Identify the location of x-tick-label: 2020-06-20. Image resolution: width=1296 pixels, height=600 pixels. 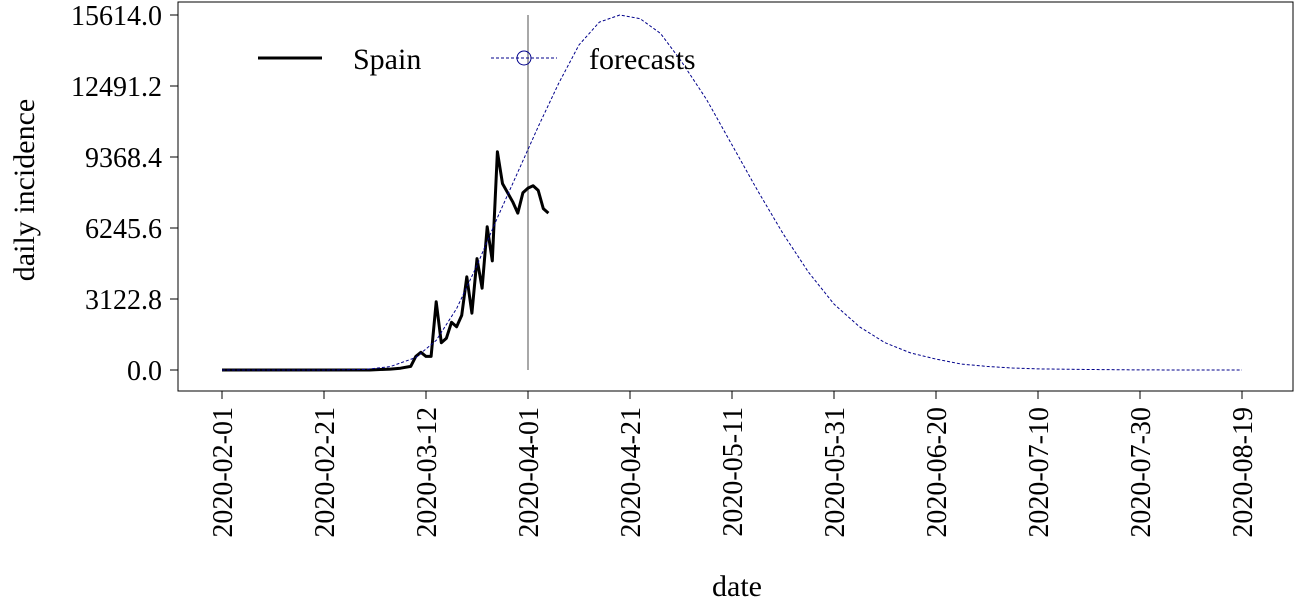
(937, 472).